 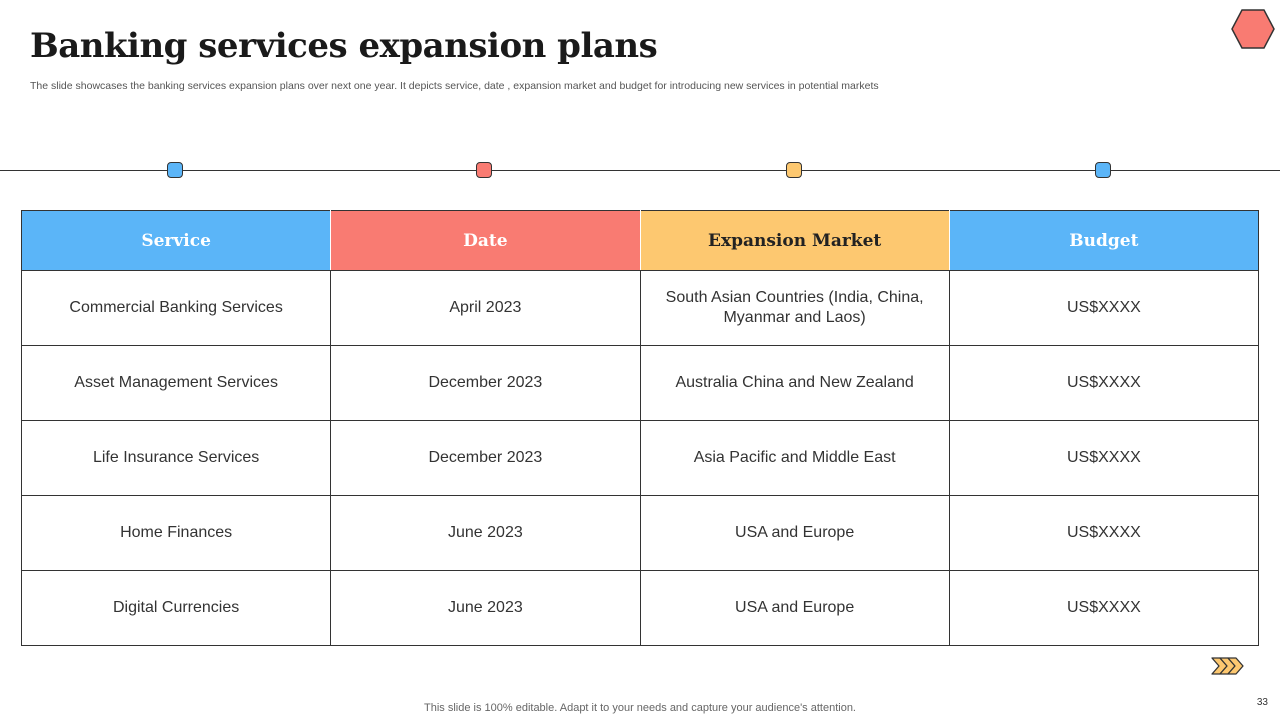 I want to click on header-expansion-market: Expansion Market, so click(x=794, y=240).